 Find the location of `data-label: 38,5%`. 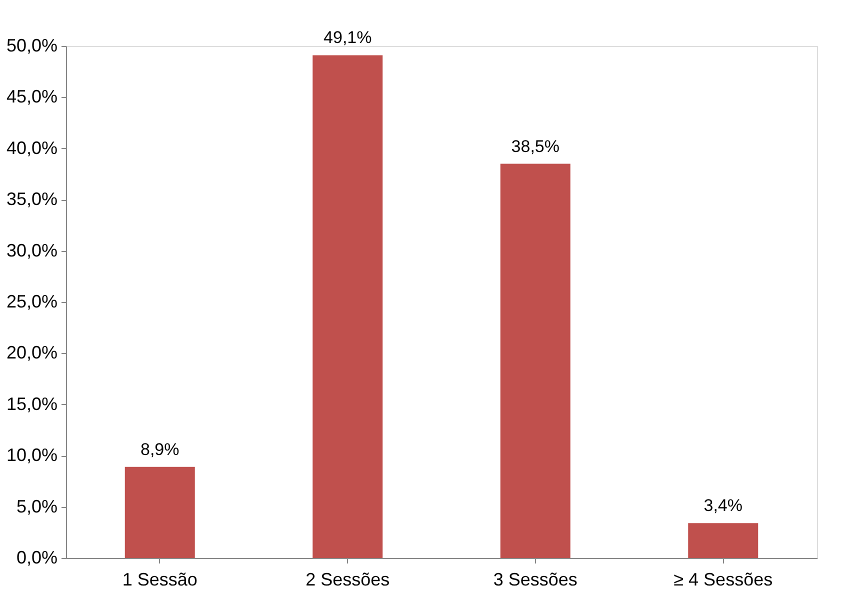

data-label: 38,5% is located at coordinates (535, 146).